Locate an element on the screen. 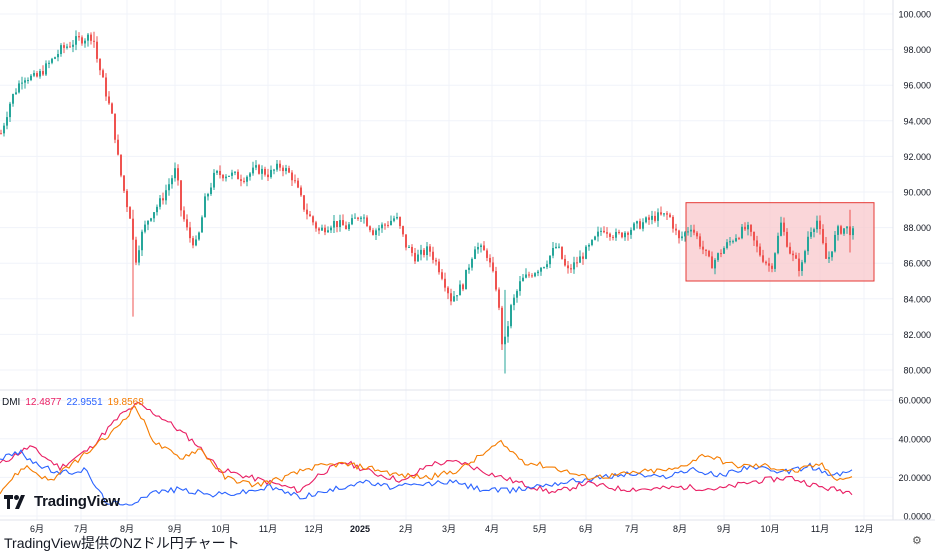 The height and width of the screenshot is (557, 935). highlight-box is located at coordinates (780, 242).